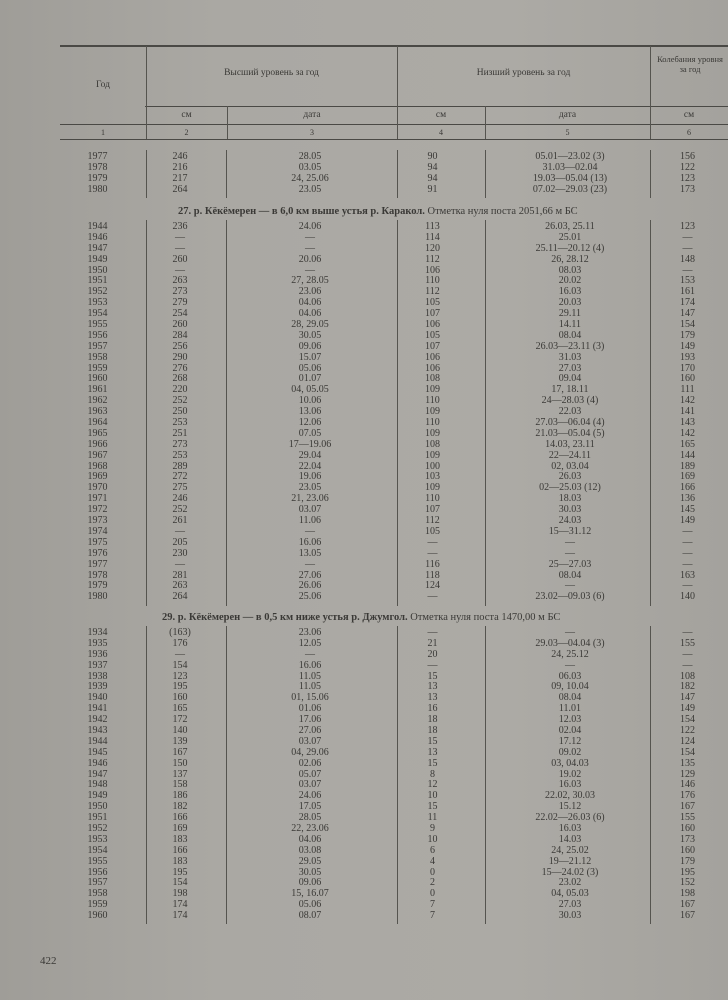 The width and height of the screenshot is (728, 1000). What do you see at coordinates (310, 346) in the screenshot?
I see `cell-max-date: 09.06` at bounding box center [310, 346].